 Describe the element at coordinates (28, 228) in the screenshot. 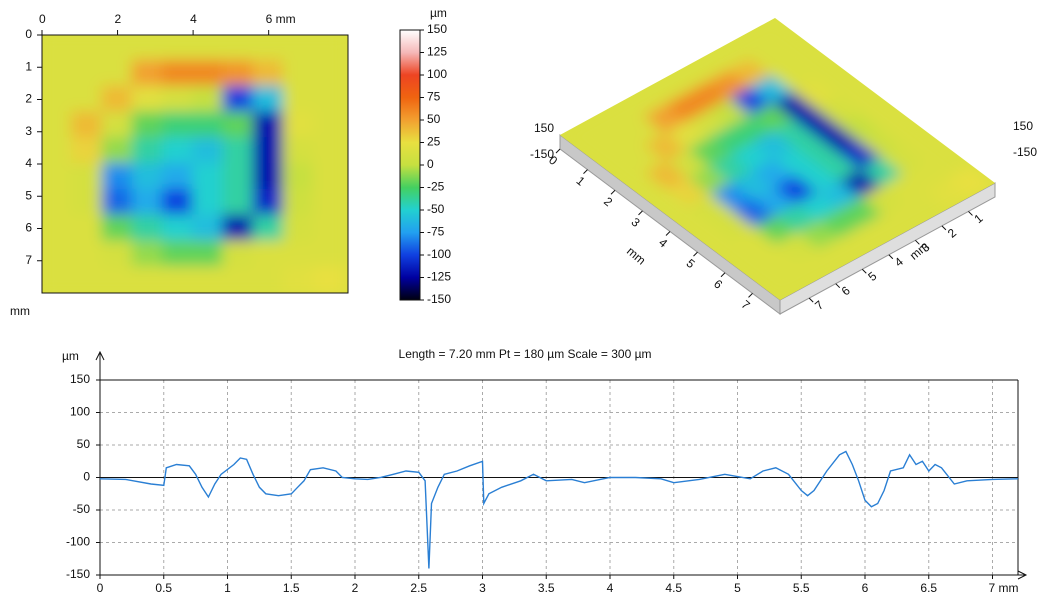

I see `y-tick-label: 6` at that location.